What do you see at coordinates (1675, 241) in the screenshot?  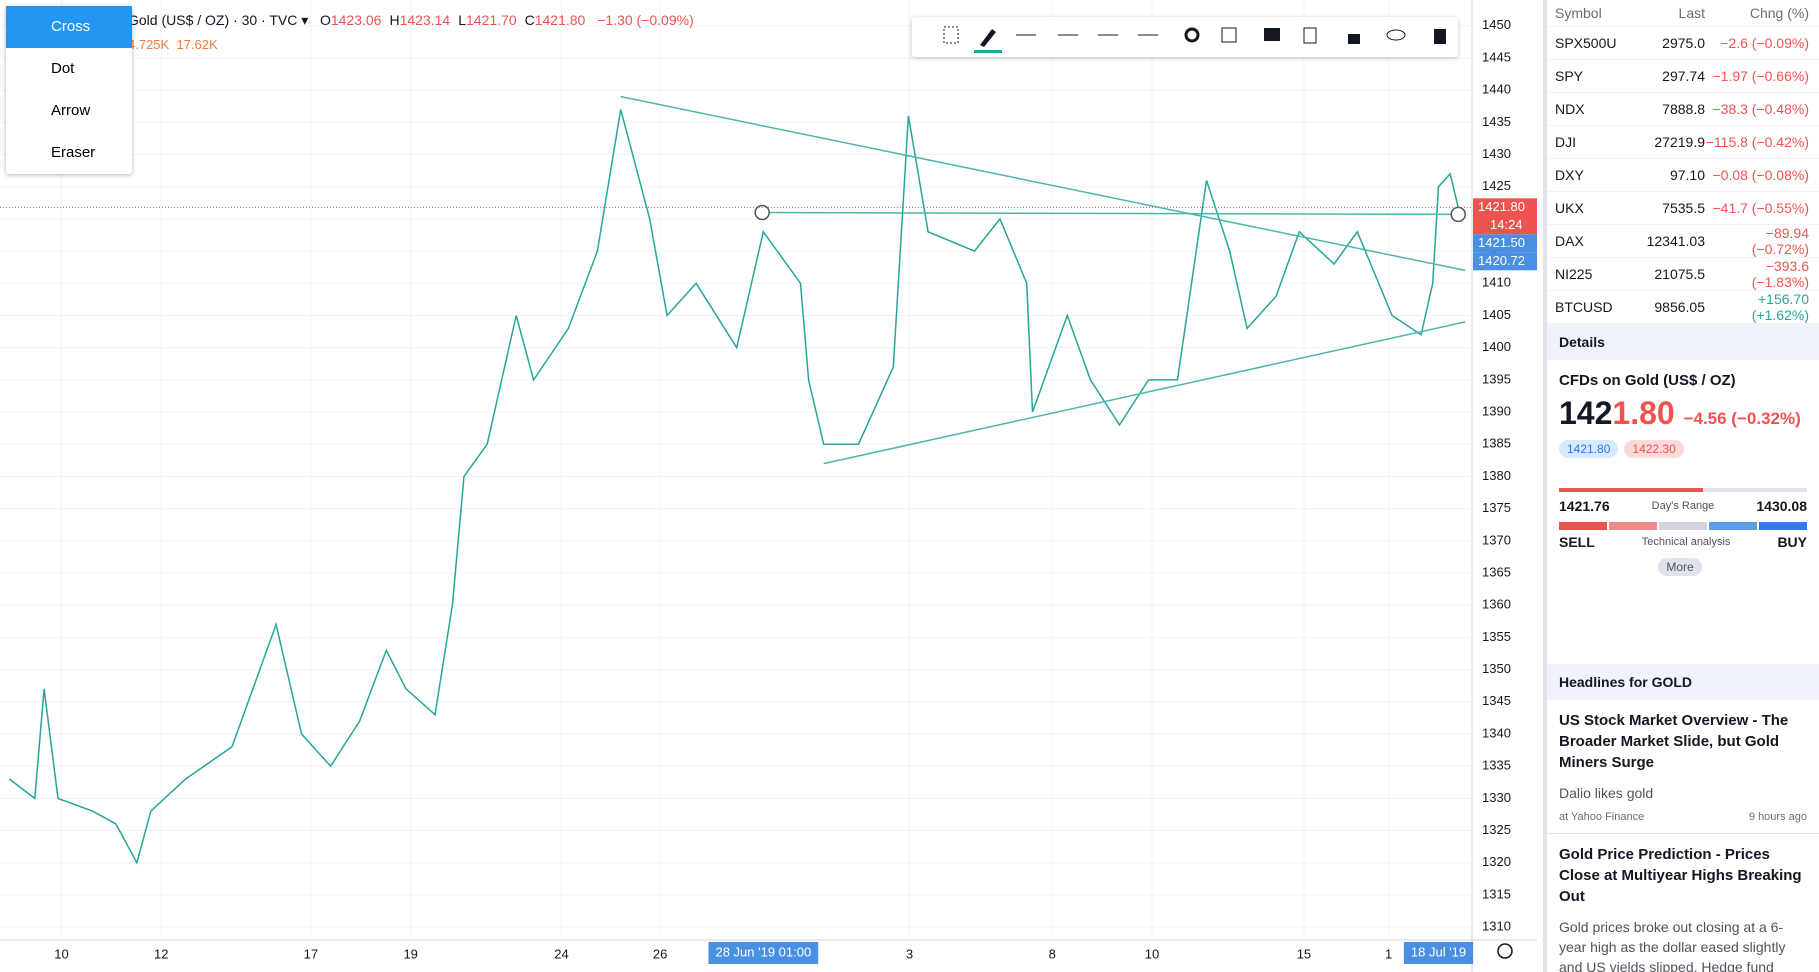 I see `last: 12341.03` at bounding box center [1675, 241].